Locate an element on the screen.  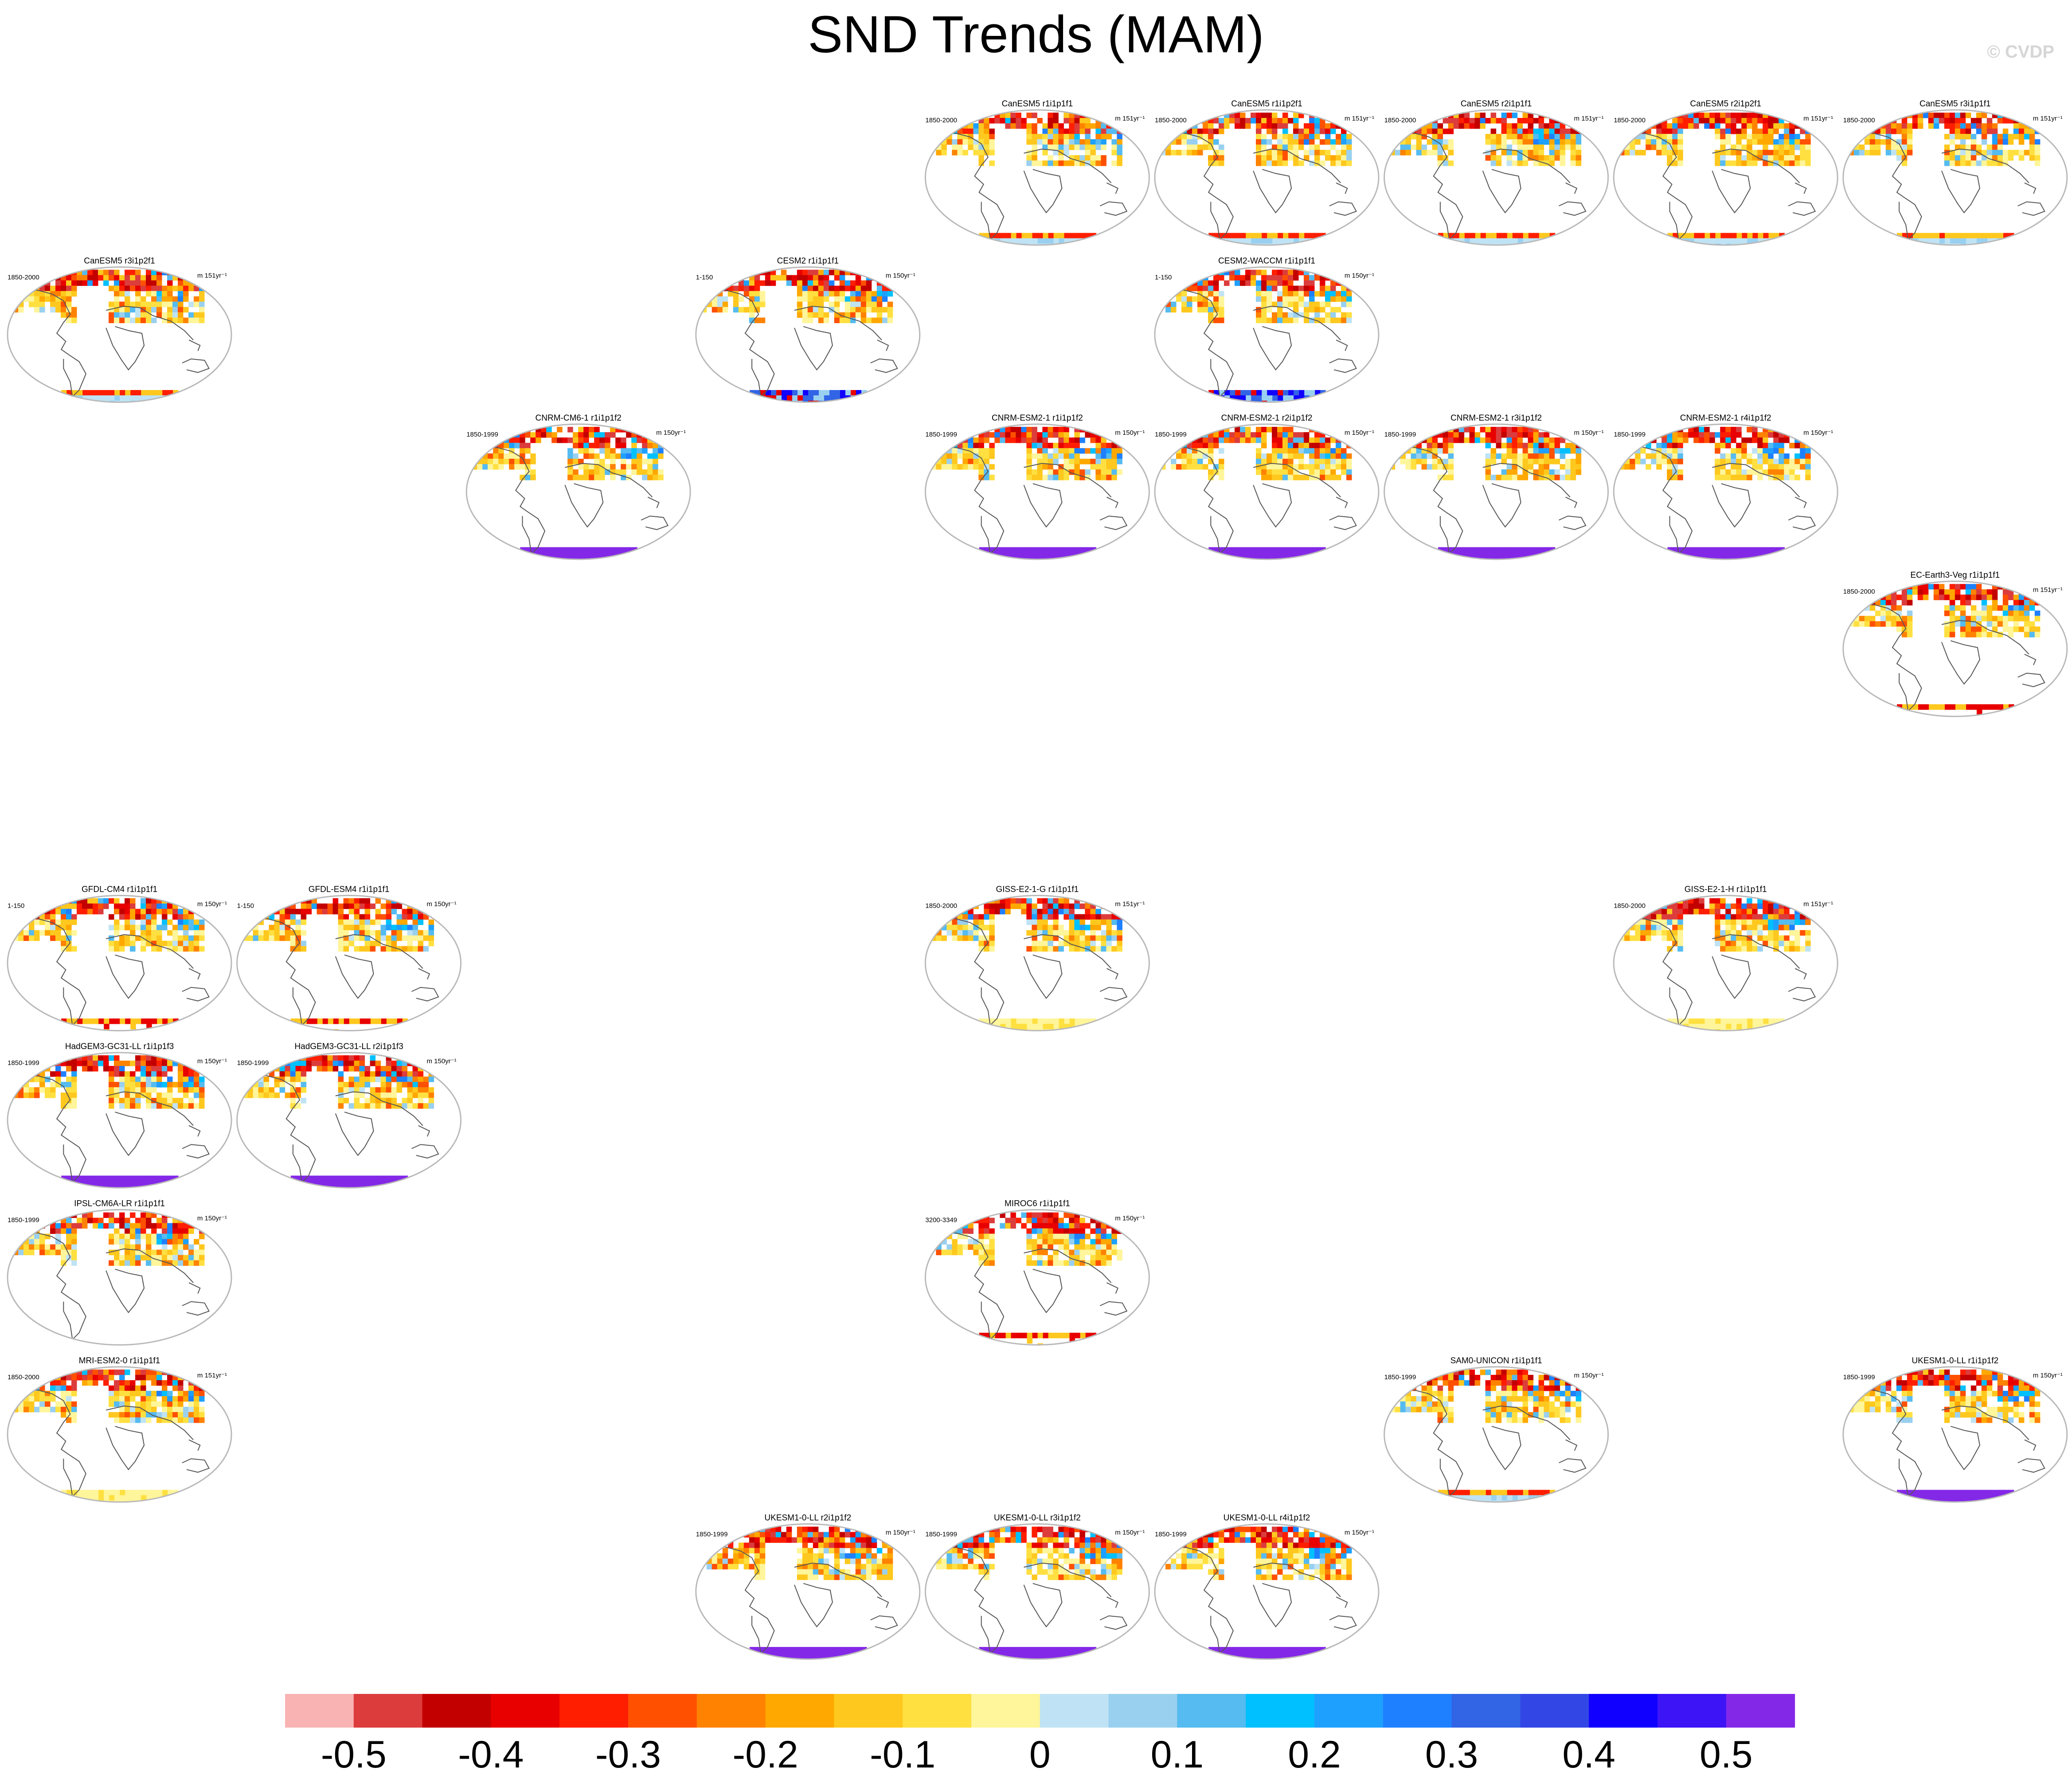
map-panel: CNRM-ESM2-1 r2i1p1f2 1850-1999 m 150yr⁻¹ is located at coordinates (1267, 487).